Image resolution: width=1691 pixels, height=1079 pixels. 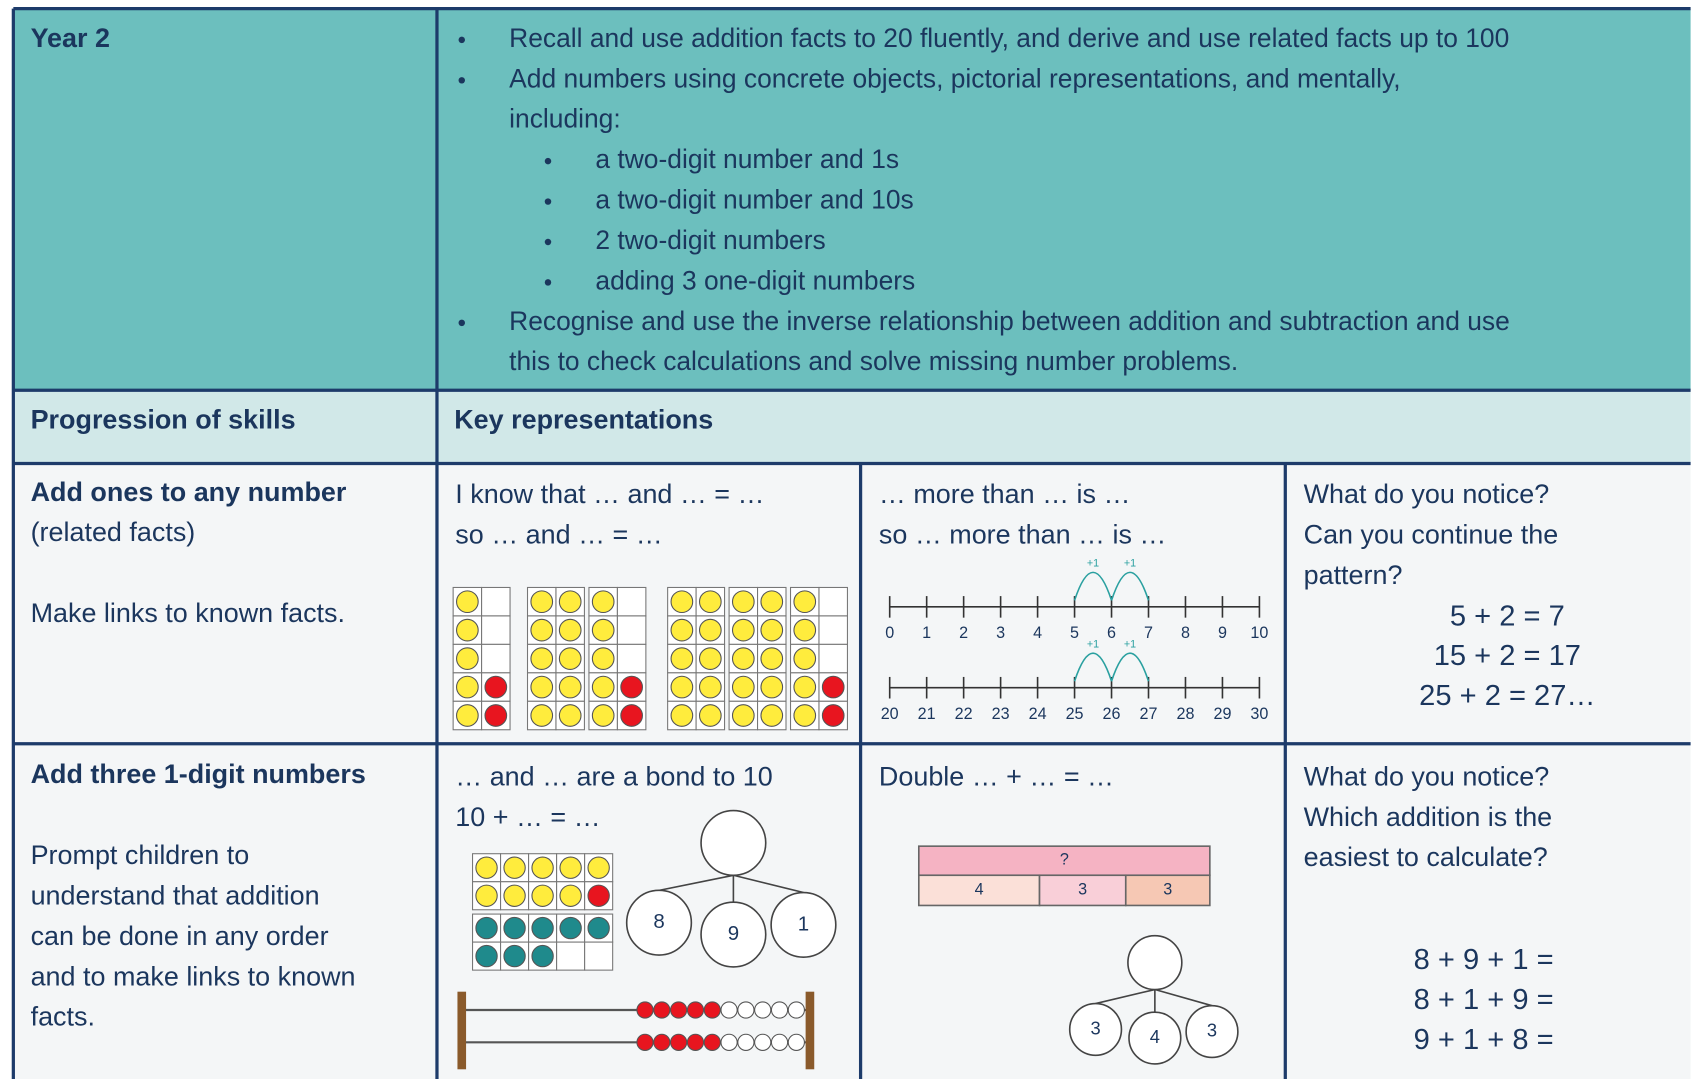 What do you see at coordinates (1484, 960) in the screenshot?
I see `equation: 8 + 9 + 1 =` at bounding box center [1484, 960].